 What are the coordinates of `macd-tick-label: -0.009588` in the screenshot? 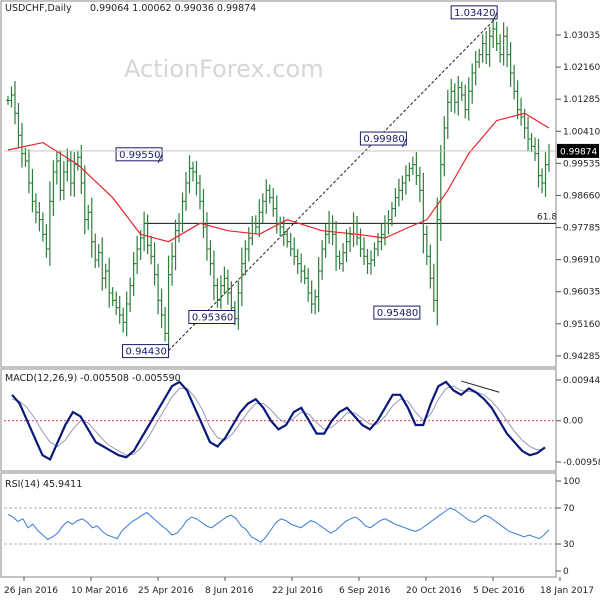 It's located at (581, 463).